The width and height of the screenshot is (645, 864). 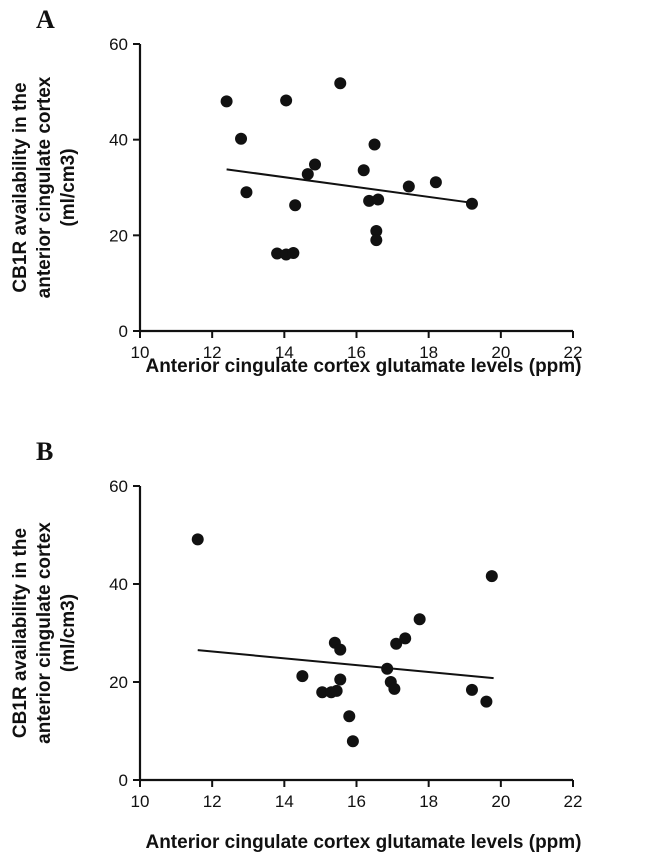 What do you see at coordinates (45, 19) in the screenshot?
I see `panel-label-a: A` at bounding box center [45, 19].